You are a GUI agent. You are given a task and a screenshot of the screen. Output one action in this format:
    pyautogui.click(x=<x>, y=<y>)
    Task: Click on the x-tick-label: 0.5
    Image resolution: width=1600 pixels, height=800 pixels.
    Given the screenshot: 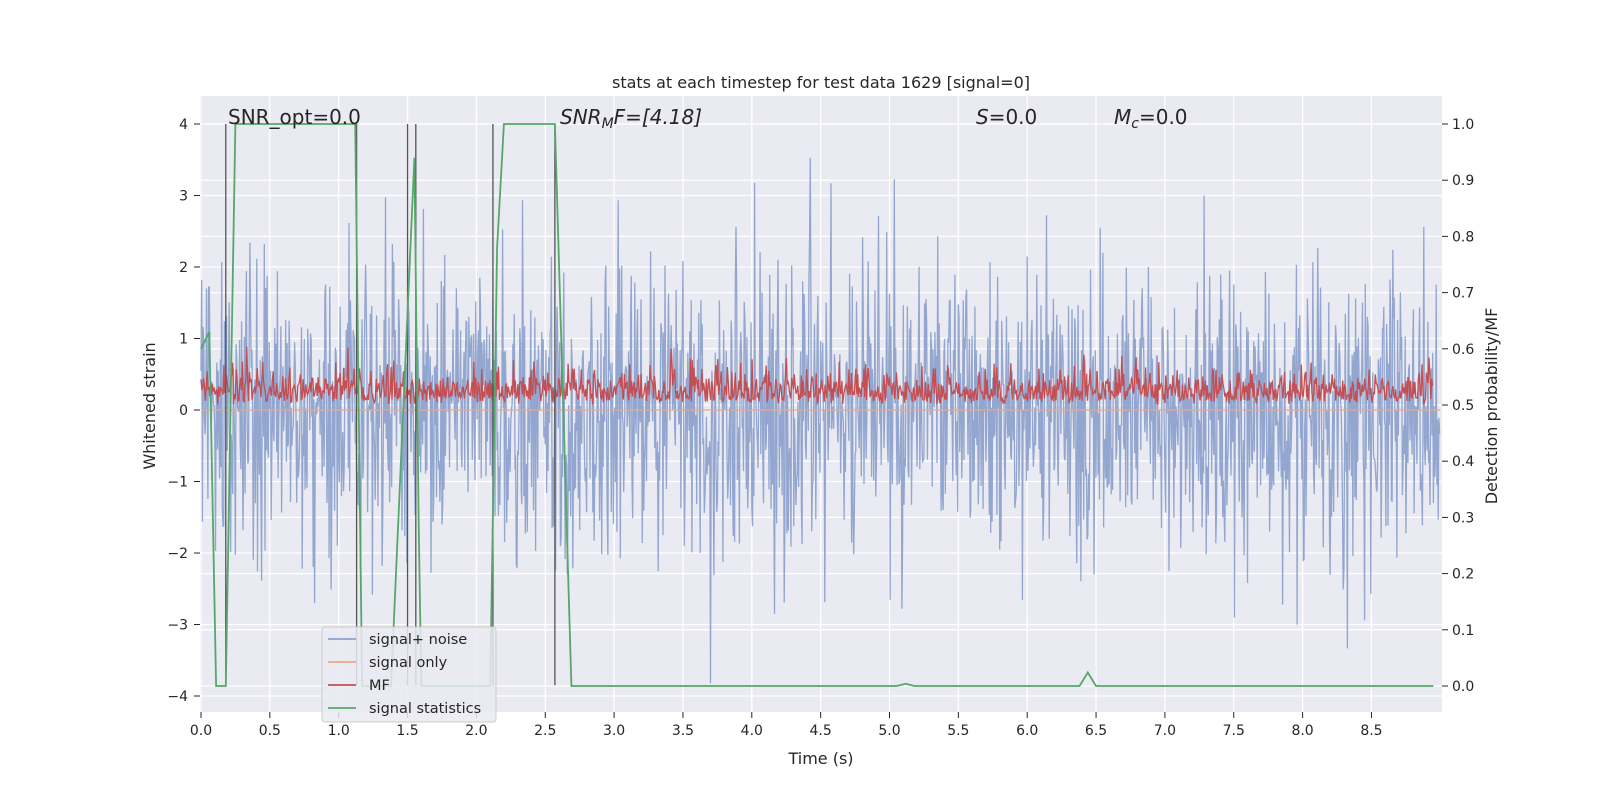 What is the action you would take?
    pyautogui.click(x=270, y=731)
    